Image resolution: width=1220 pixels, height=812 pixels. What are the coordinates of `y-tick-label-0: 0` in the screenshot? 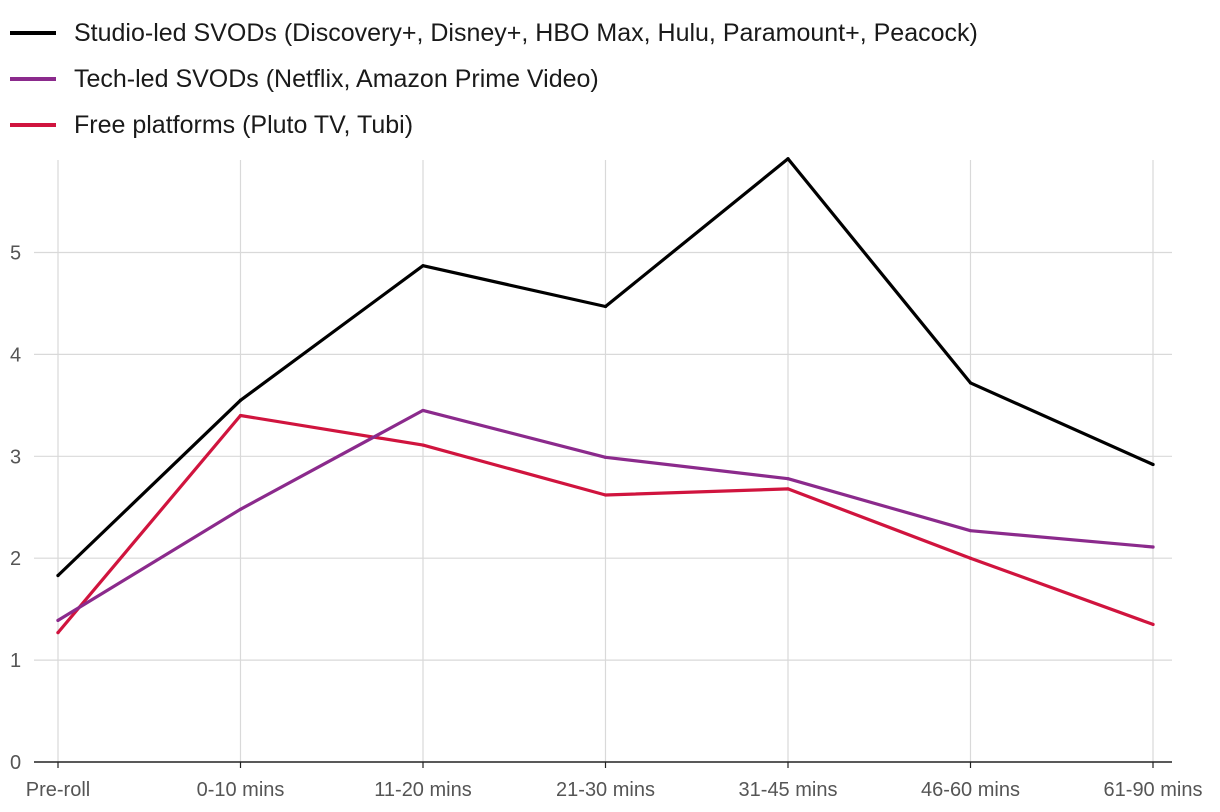 It's located at (15, 763).